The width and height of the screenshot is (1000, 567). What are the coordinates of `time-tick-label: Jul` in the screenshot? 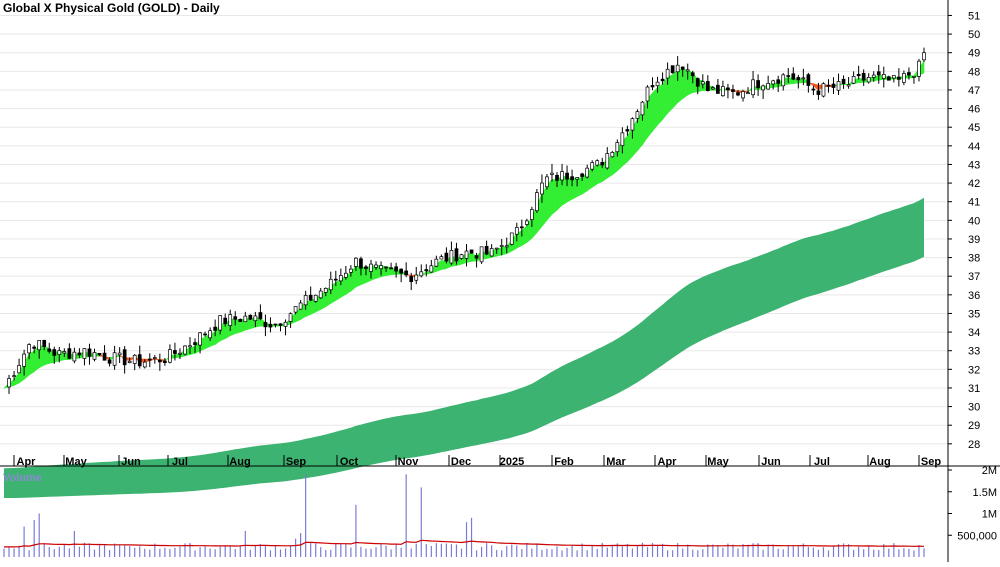 It's located at (822, 462).